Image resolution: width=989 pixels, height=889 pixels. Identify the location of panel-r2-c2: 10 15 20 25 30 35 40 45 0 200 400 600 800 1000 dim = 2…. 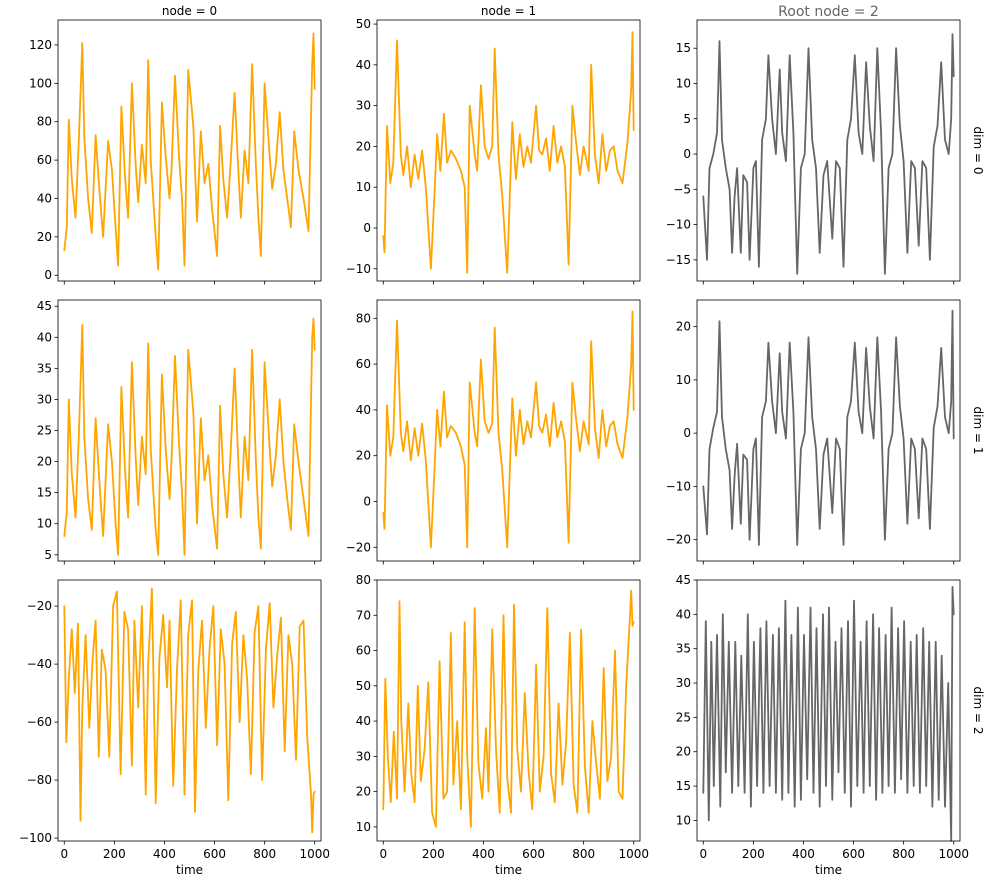
(830, 725).